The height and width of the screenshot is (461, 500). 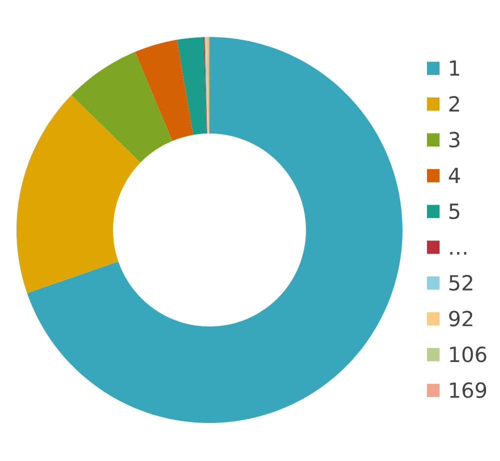 I want to click on legend-label: 1, so click(x=455, y=68).